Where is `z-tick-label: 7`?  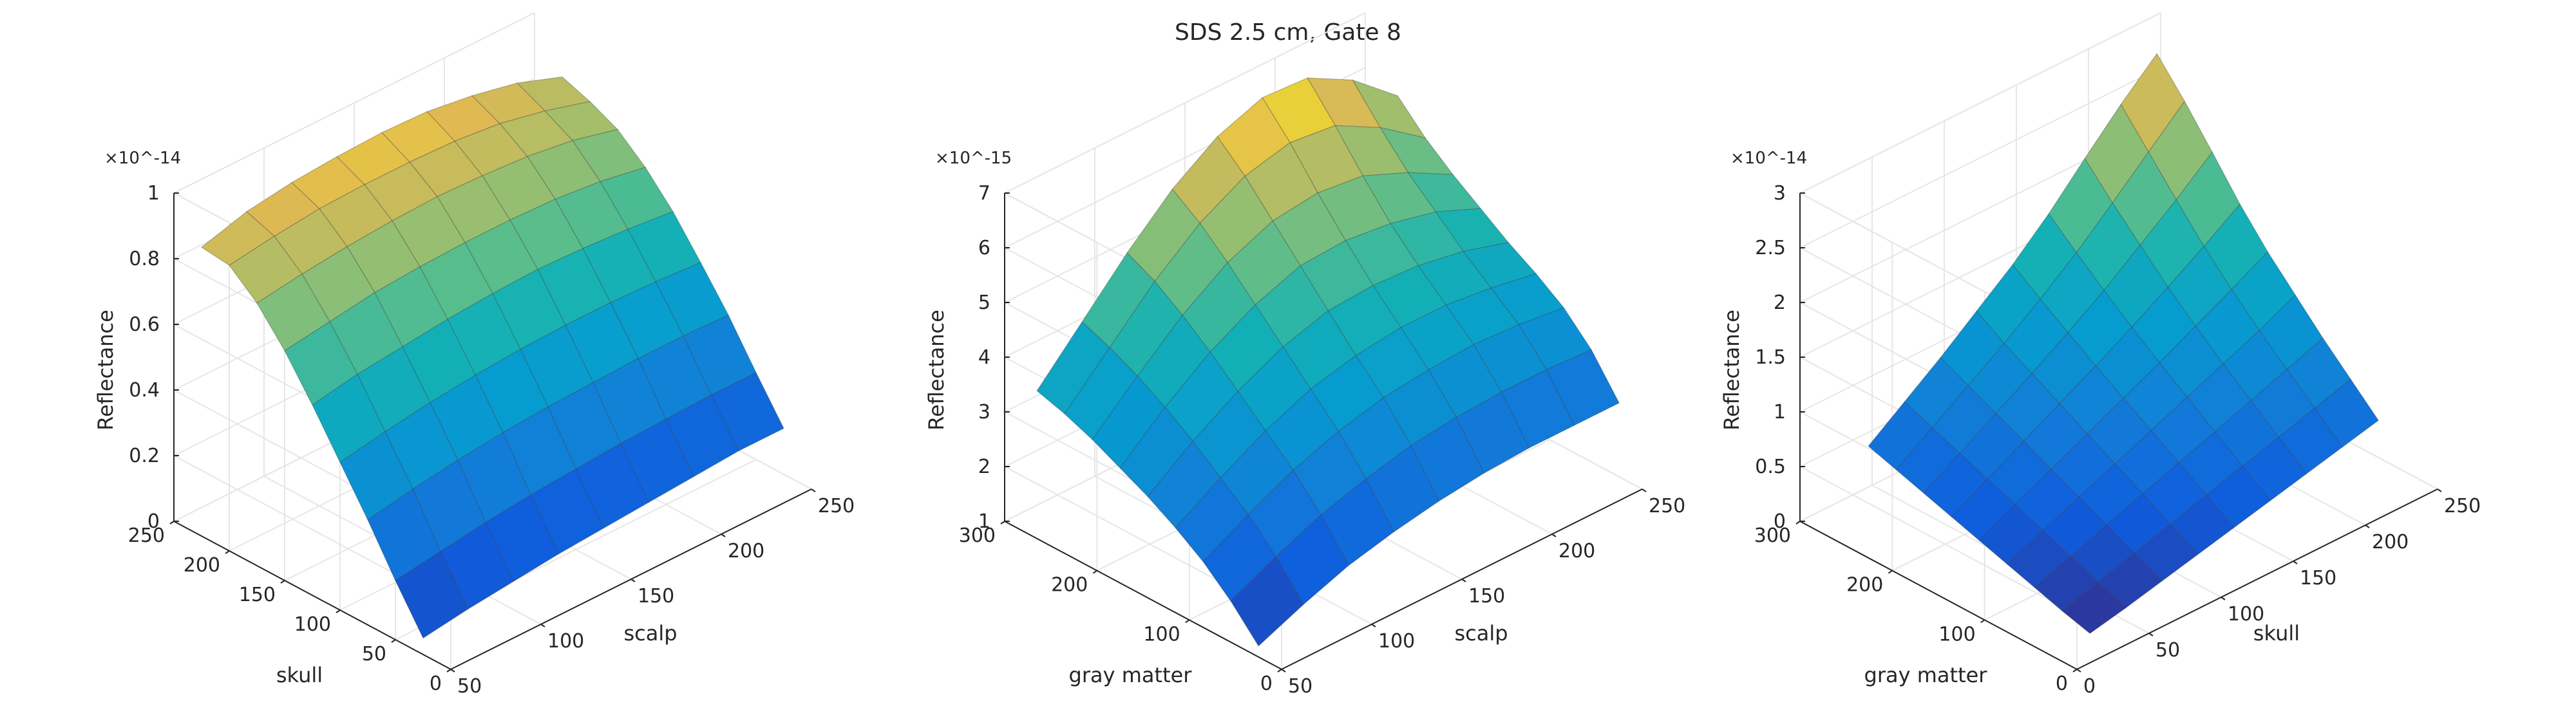
z-tick-label: 7 is located at coordinates (984, 193).